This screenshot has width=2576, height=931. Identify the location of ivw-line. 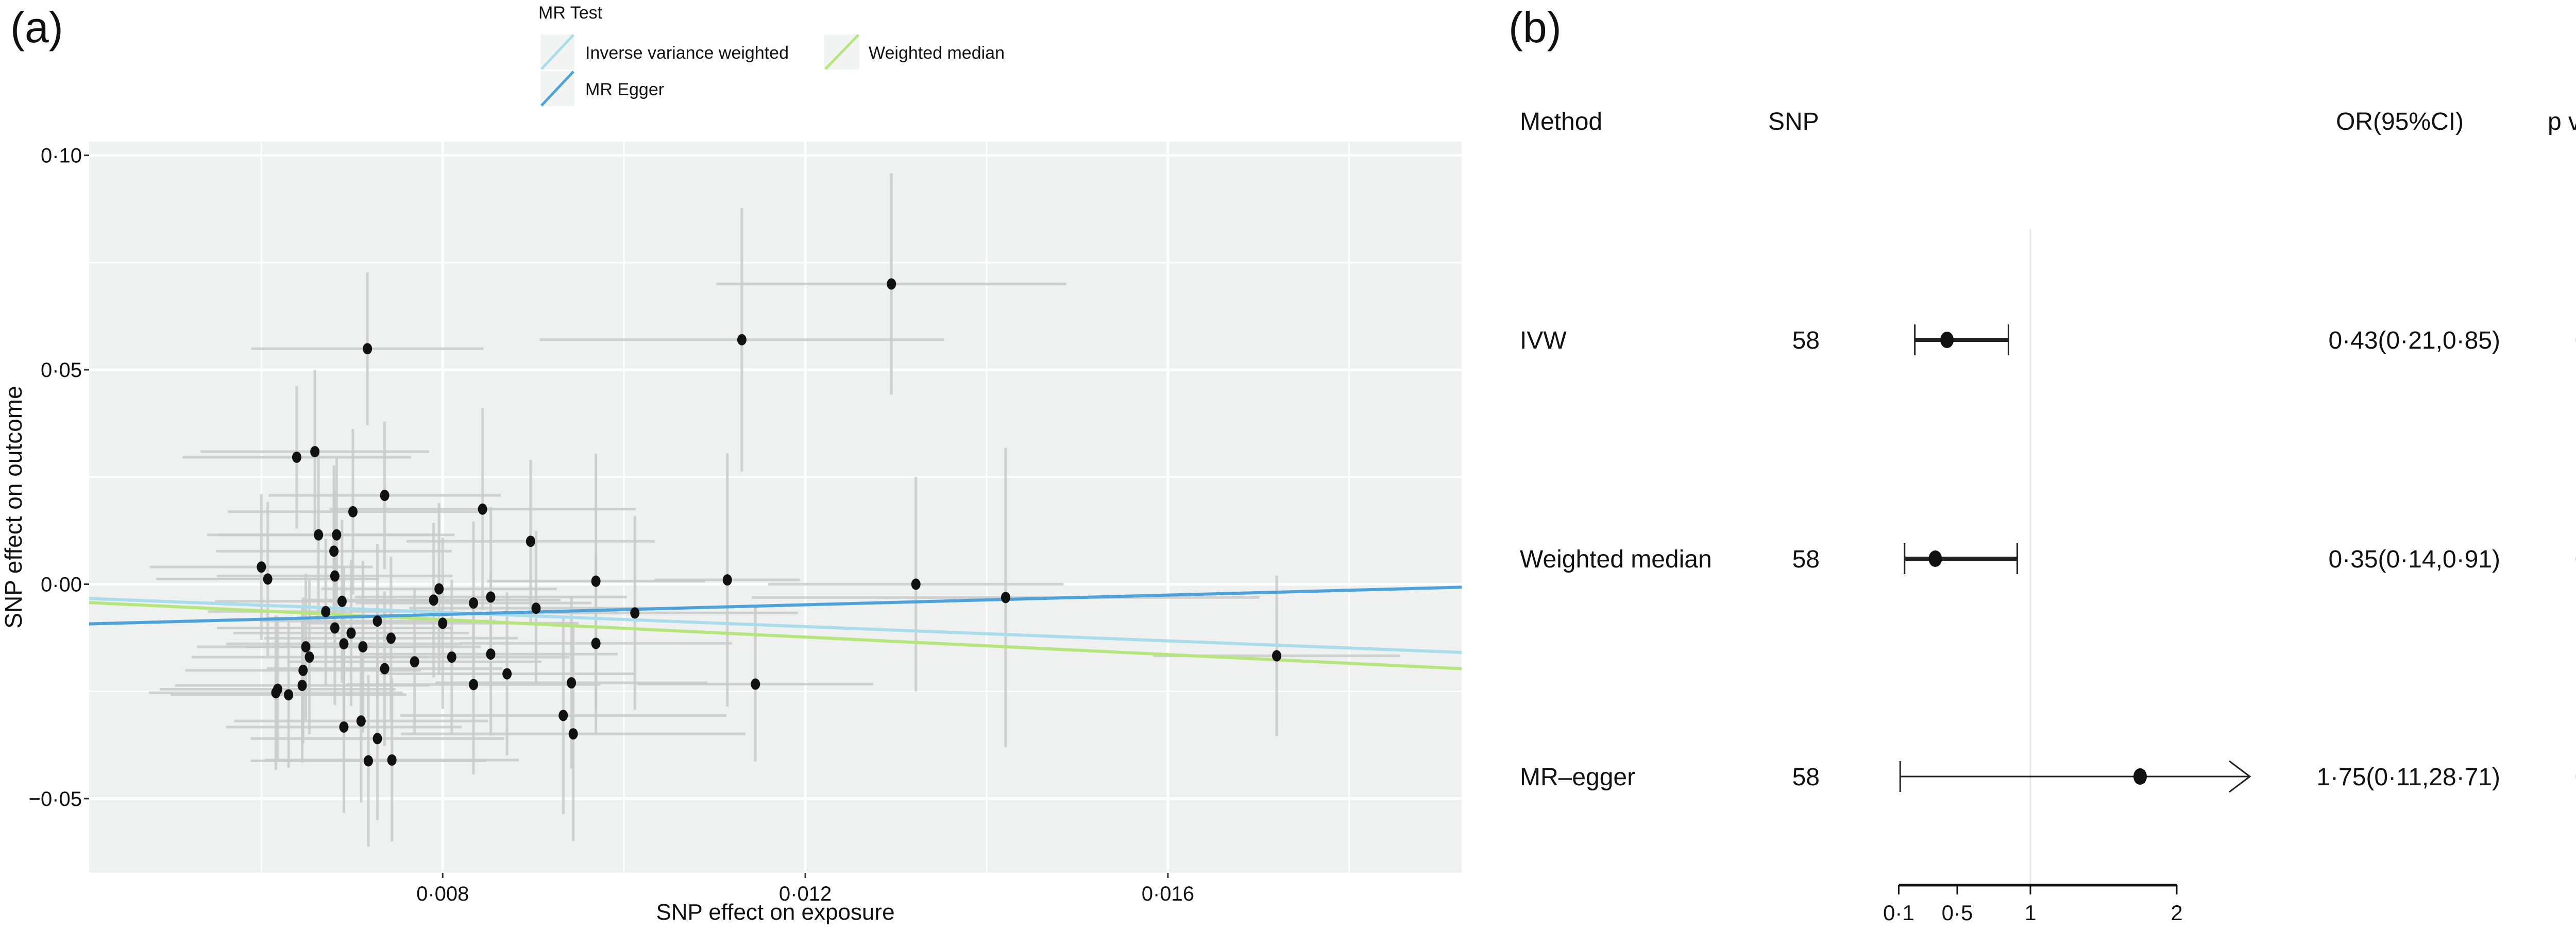
(775, 625).